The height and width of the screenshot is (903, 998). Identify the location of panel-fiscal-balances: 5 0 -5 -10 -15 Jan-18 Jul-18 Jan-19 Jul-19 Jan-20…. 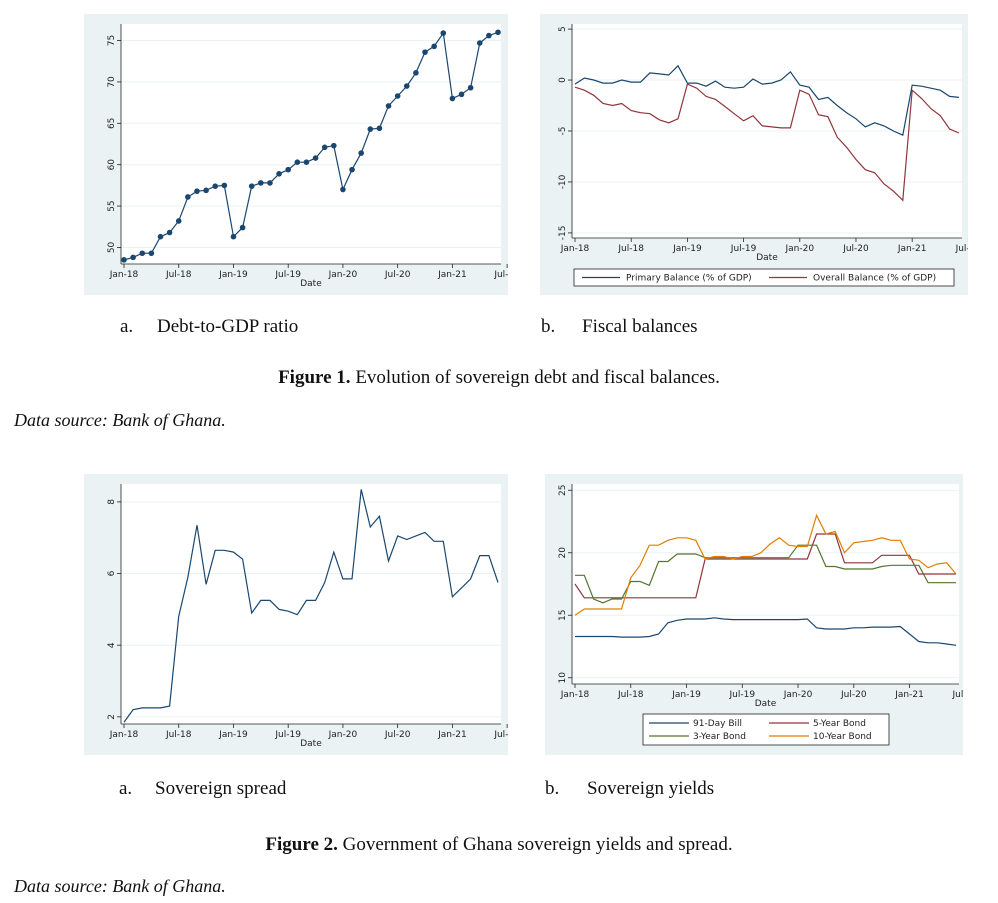
(754, 154).